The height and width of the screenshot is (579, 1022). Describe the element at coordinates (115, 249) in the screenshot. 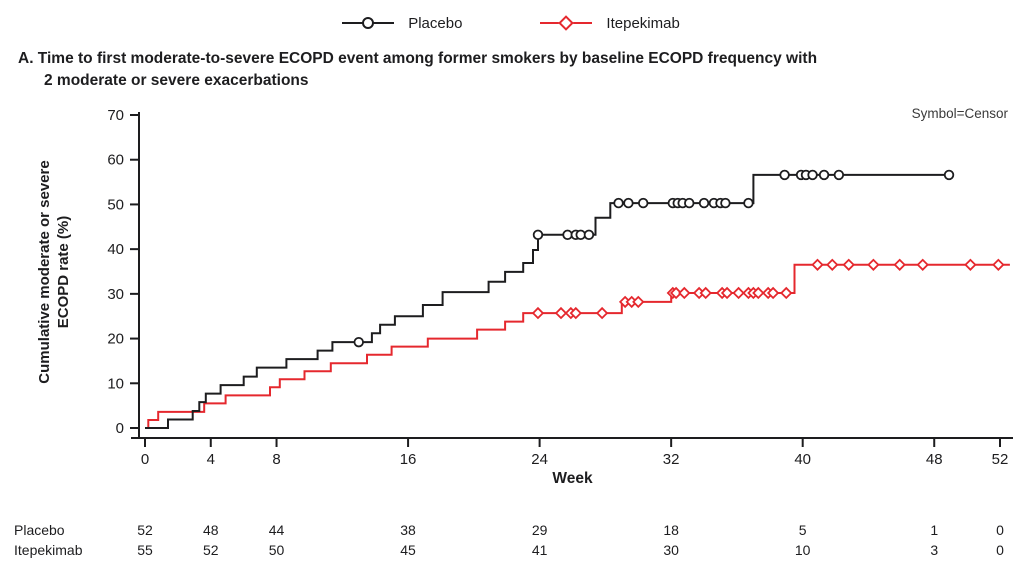

I see `y-tick-label: 40` at that location.